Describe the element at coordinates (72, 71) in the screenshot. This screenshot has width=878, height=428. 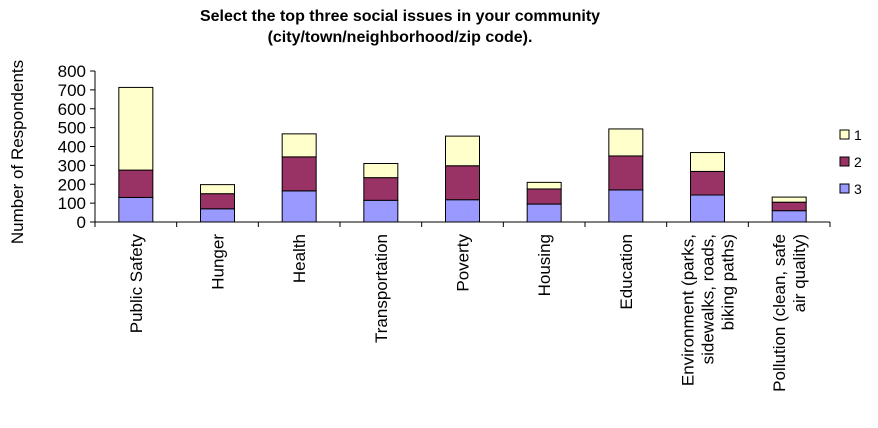
I see `y-tick-label: 800` at that location.